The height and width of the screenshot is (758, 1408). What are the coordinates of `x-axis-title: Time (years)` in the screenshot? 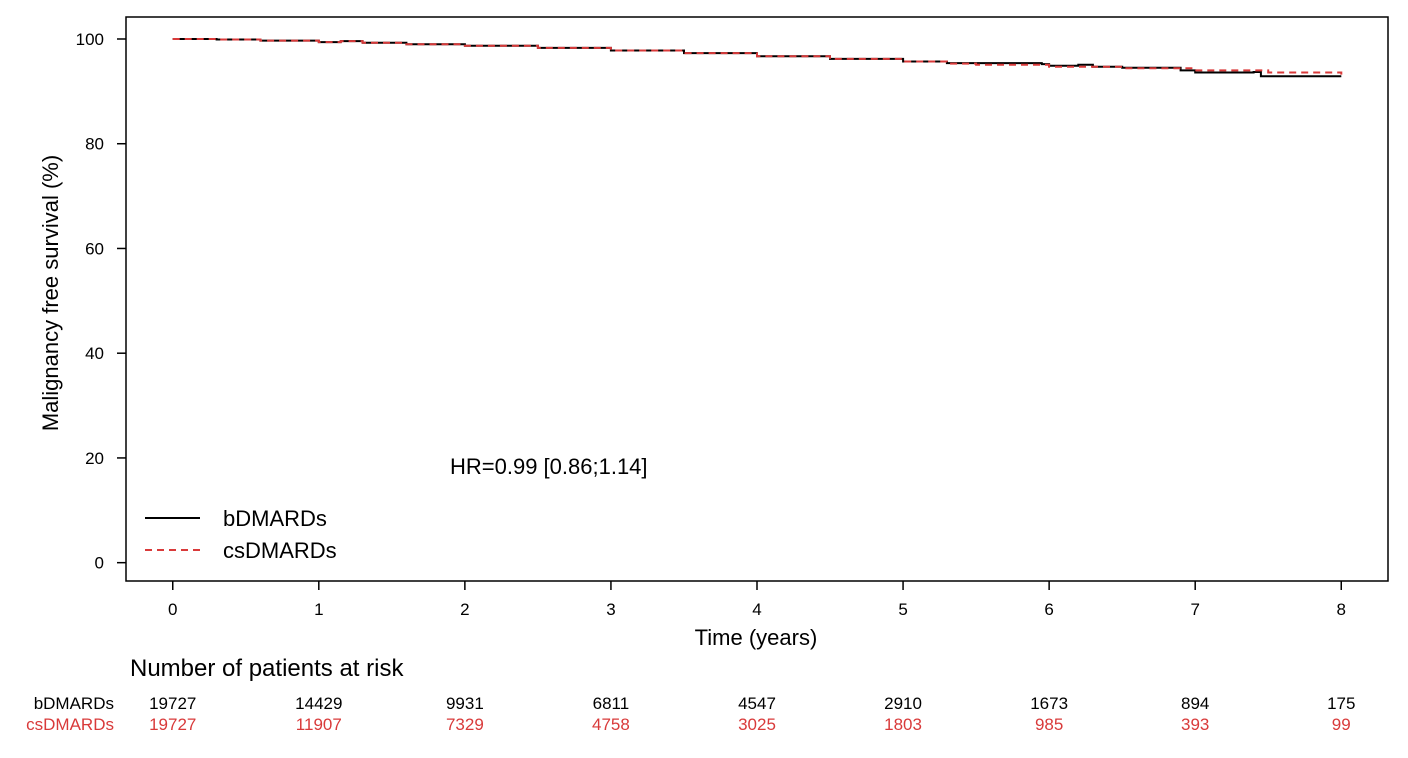 It's located at (756, 637).